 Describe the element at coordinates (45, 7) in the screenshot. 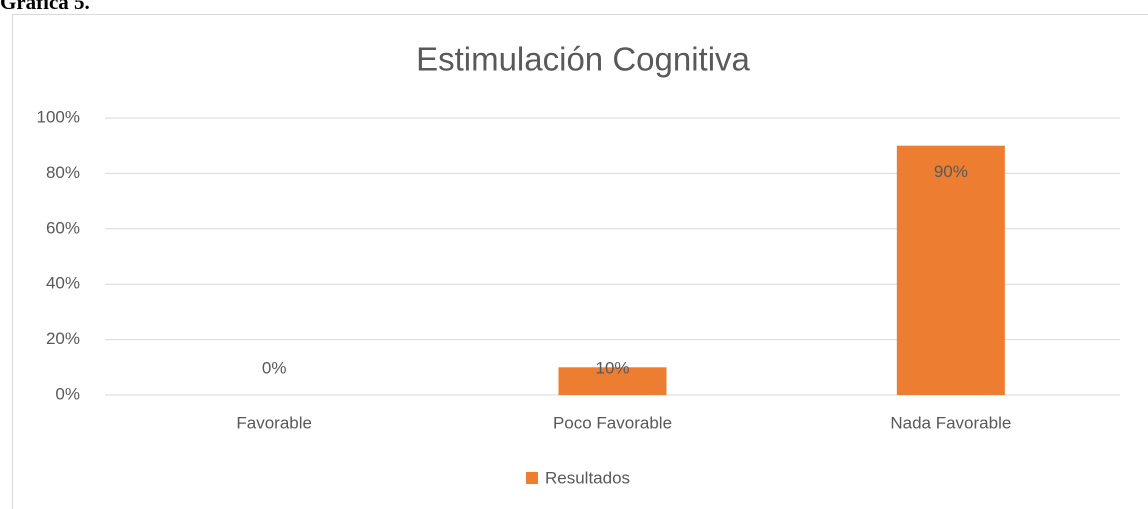

I see `caption: Gráfica 5.` at that location.